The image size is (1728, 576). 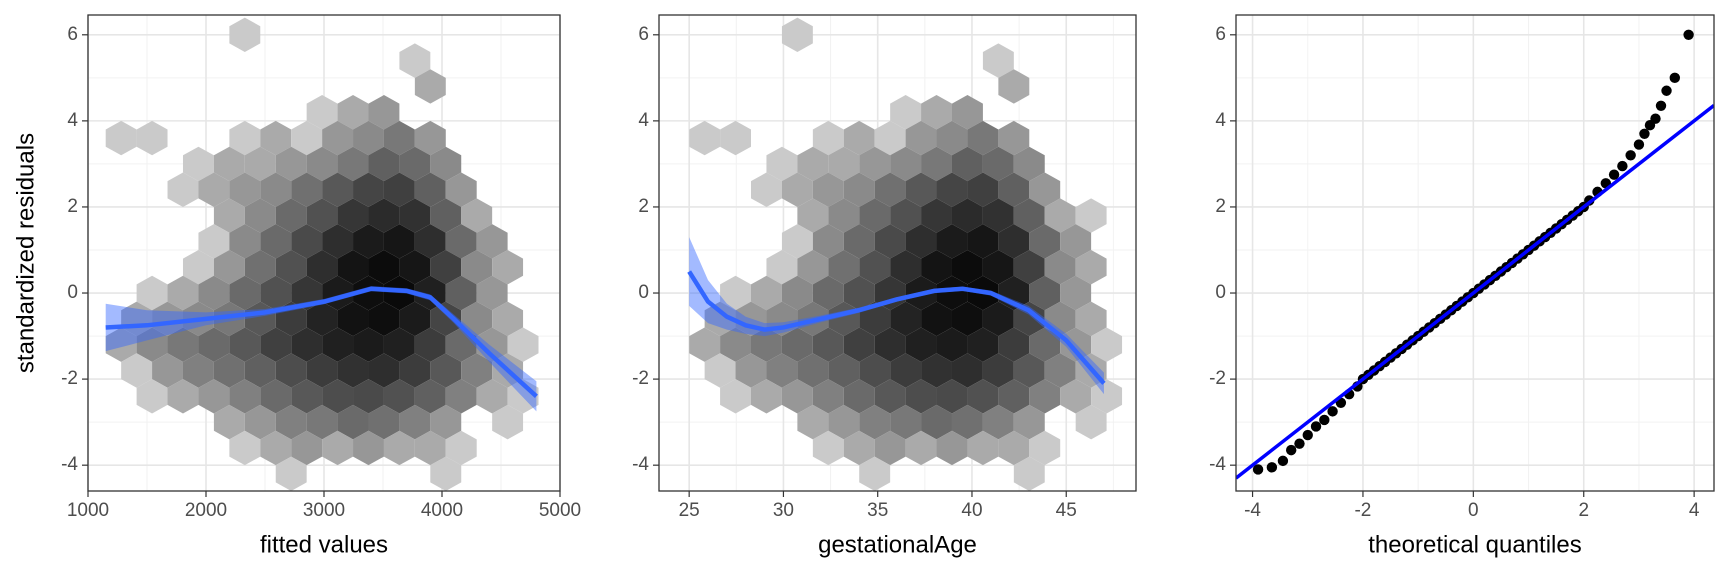 I want to click on smooth-line, so click(x=321, y=342).